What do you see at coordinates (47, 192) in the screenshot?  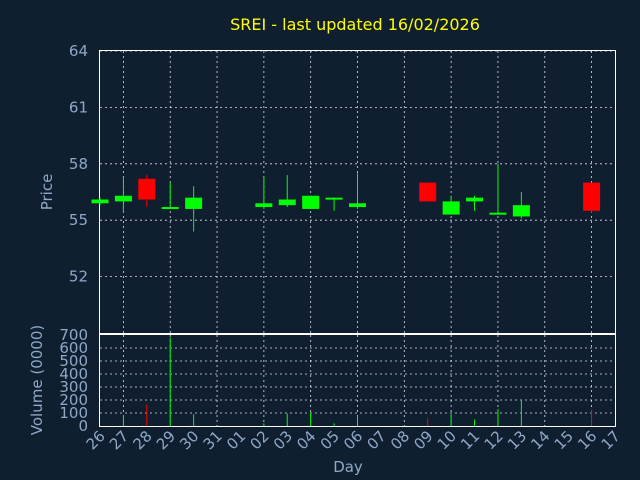 I see `price-axis-label: Price` at bounding box center [47, 192].